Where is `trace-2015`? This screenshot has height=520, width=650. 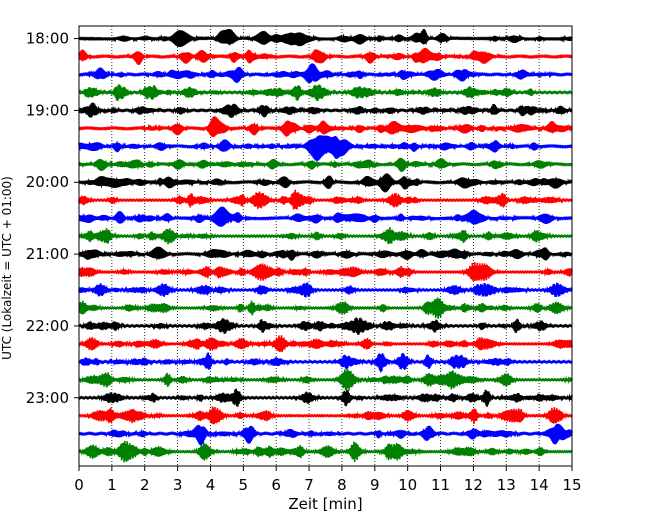
trace-2015 is located at coordinates (325, 199).